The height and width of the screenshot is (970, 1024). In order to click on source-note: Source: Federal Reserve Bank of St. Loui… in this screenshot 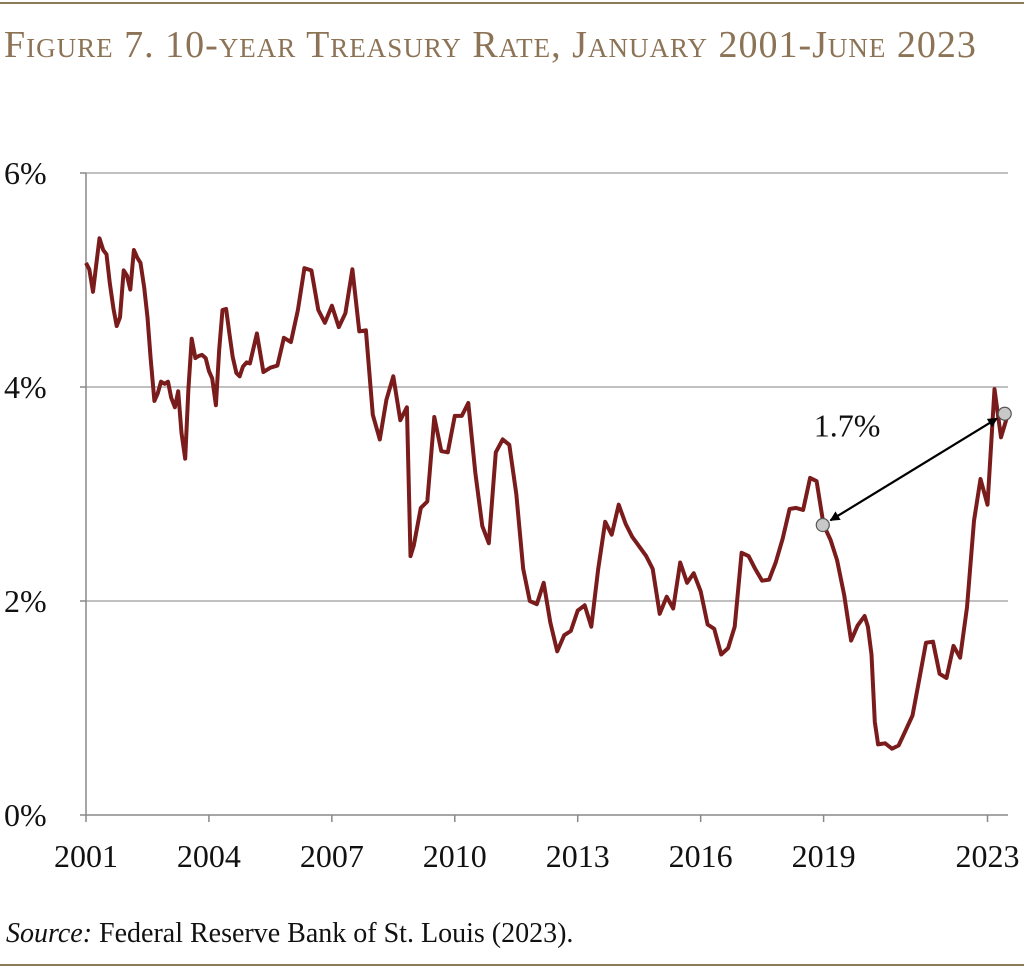, I will do `click(289, 934)`.